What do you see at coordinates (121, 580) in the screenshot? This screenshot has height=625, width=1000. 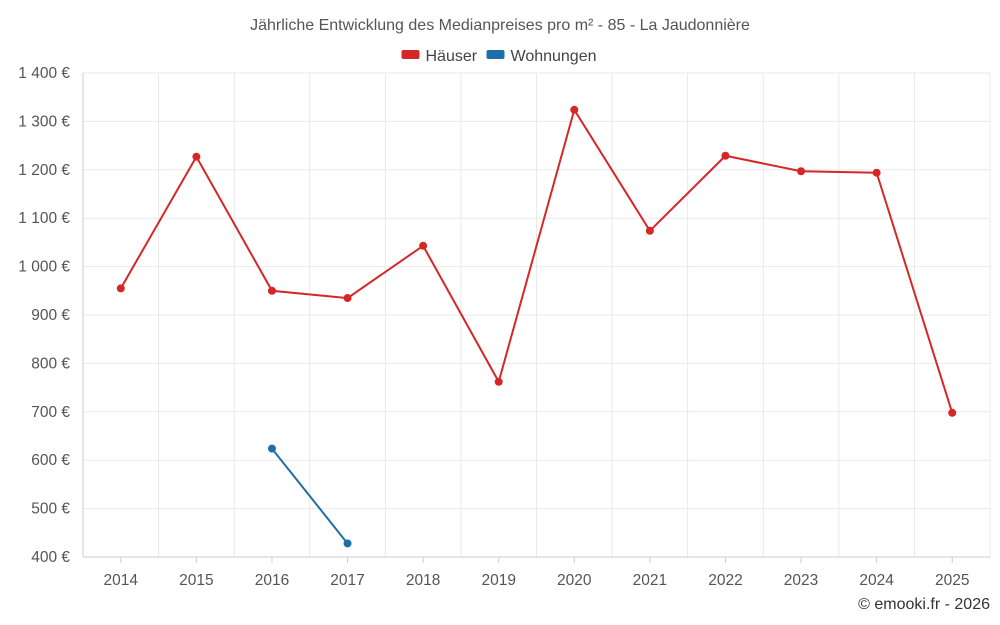 I see `x-tick-label: 2014` at bounding box center [121, 580].